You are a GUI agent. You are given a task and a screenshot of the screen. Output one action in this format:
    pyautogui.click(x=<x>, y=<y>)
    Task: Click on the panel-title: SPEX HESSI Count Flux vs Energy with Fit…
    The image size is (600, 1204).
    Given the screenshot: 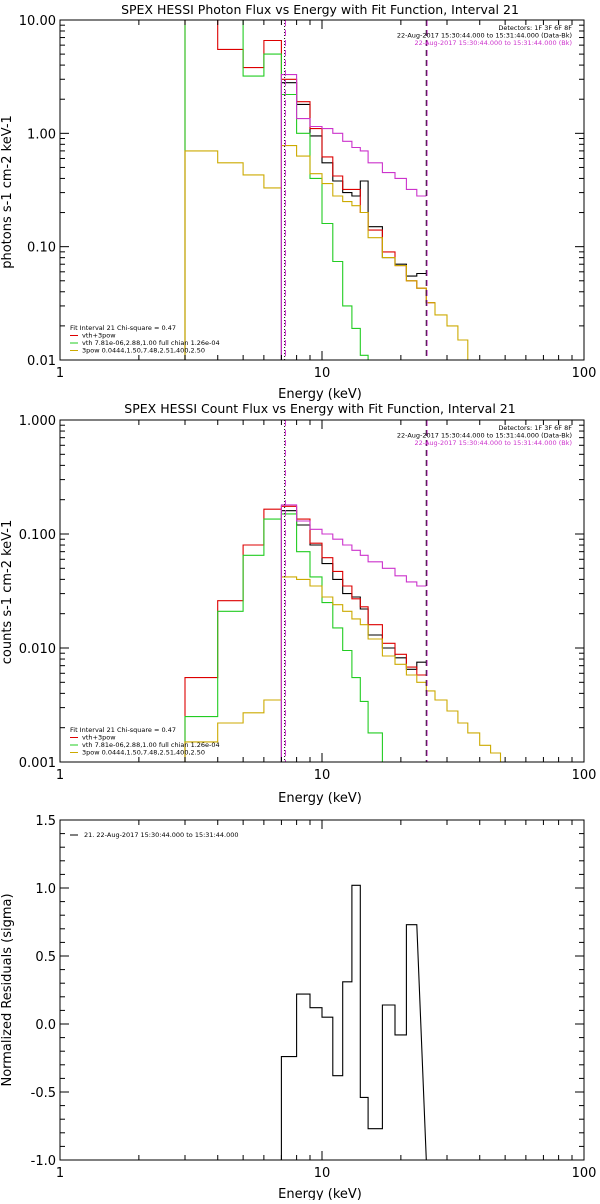 What is the action you would take?
    pyautogui.click(x=319, y=408)
    